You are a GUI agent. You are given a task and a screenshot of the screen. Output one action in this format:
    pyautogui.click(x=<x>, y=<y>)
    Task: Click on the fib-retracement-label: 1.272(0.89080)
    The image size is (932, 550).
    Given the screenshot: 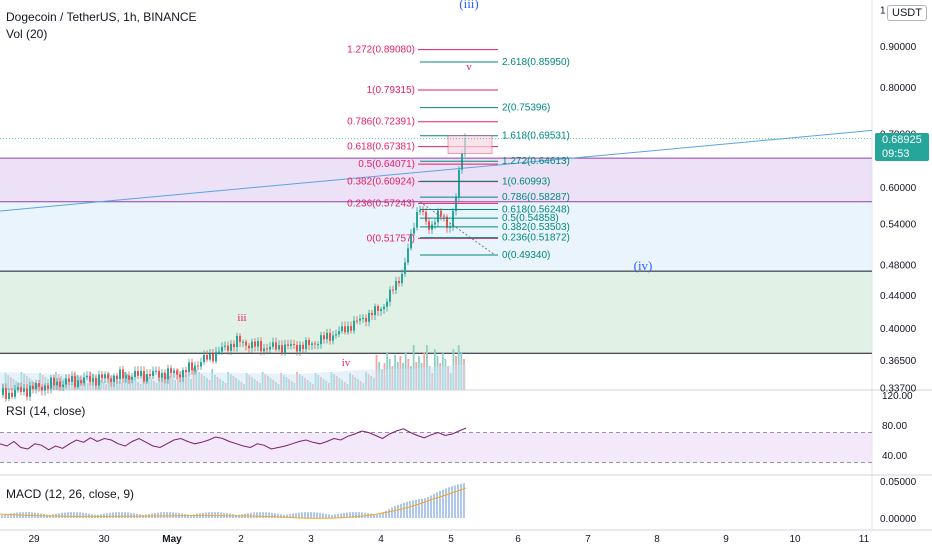 What is the action you would take?
    pyautogui.click(x=381, y=50)
    